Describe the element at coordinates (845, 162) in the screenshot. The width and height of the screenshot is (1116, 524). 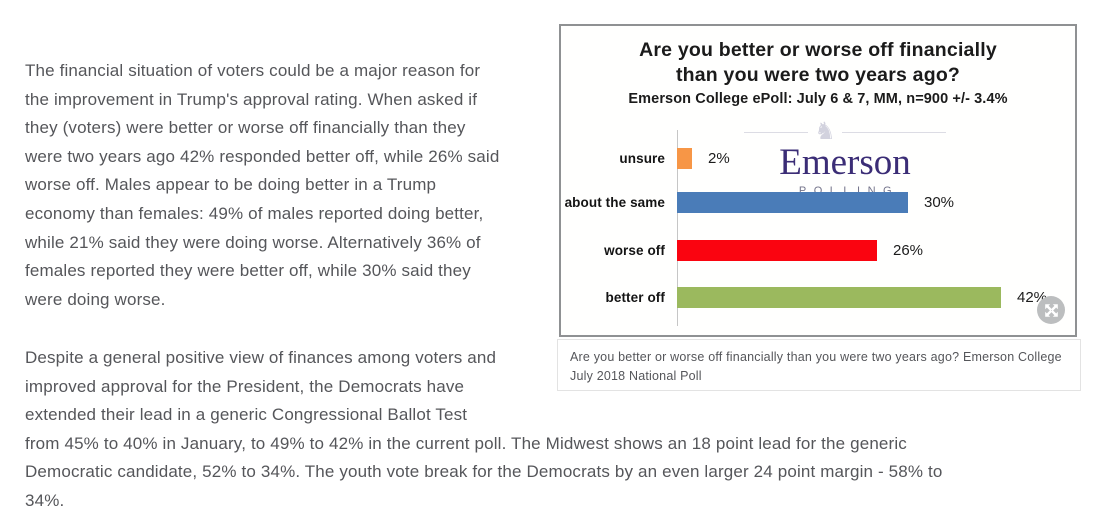
I see `logo-wordmark: Emerson` at that location.